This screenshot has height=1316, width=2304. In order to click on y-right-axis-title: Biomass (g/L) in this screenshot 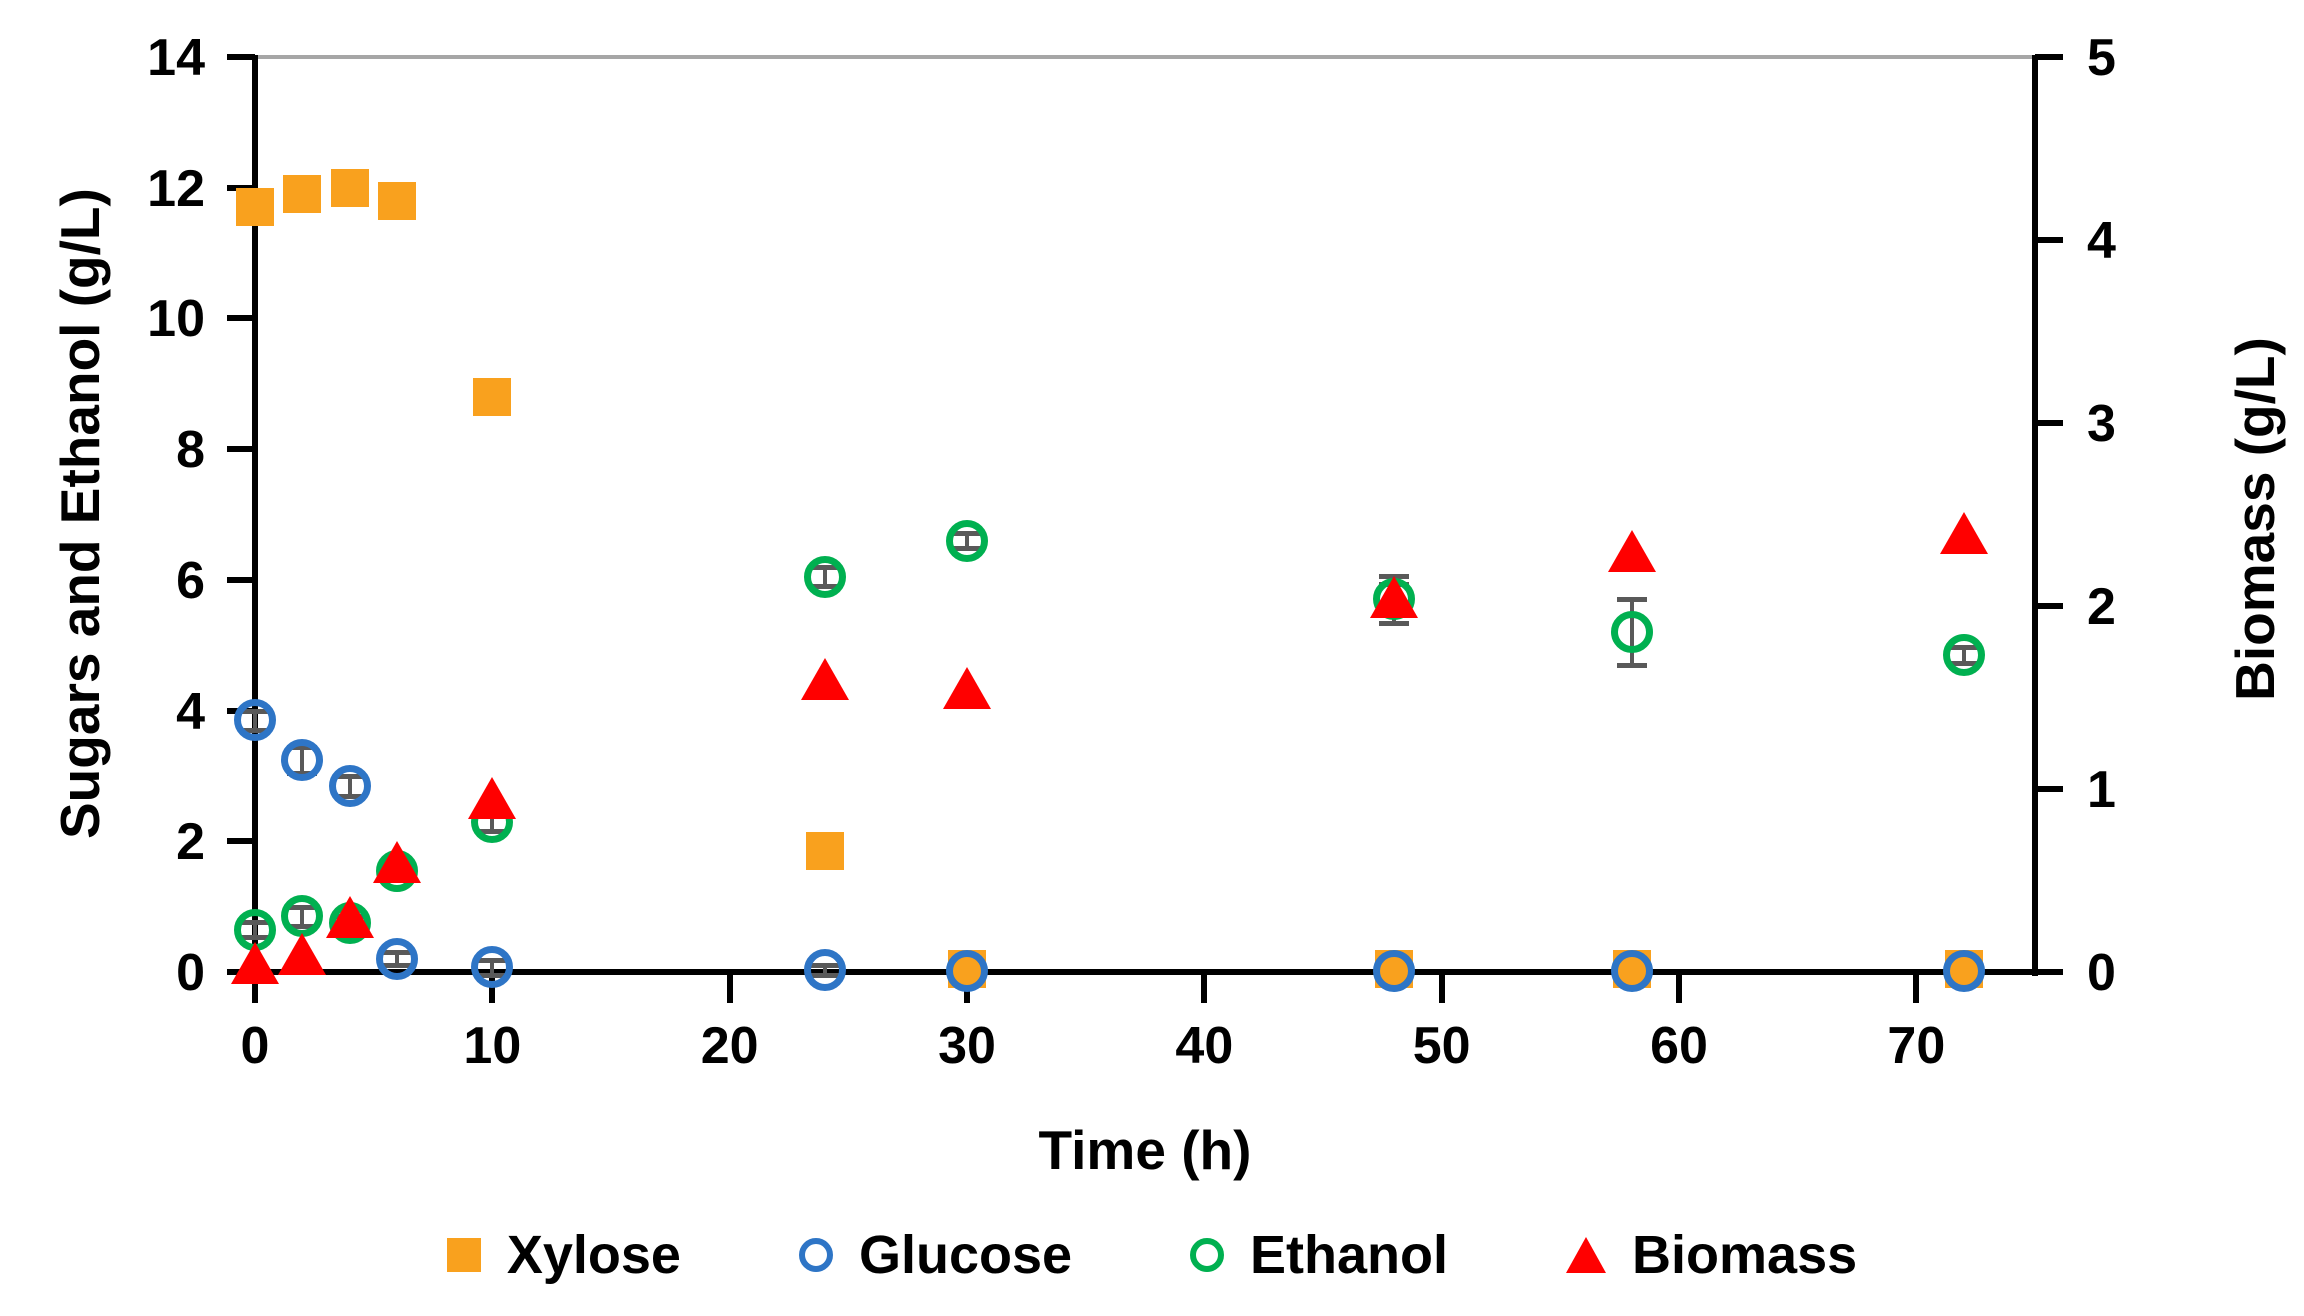, I will do `click(2255, 519)`.